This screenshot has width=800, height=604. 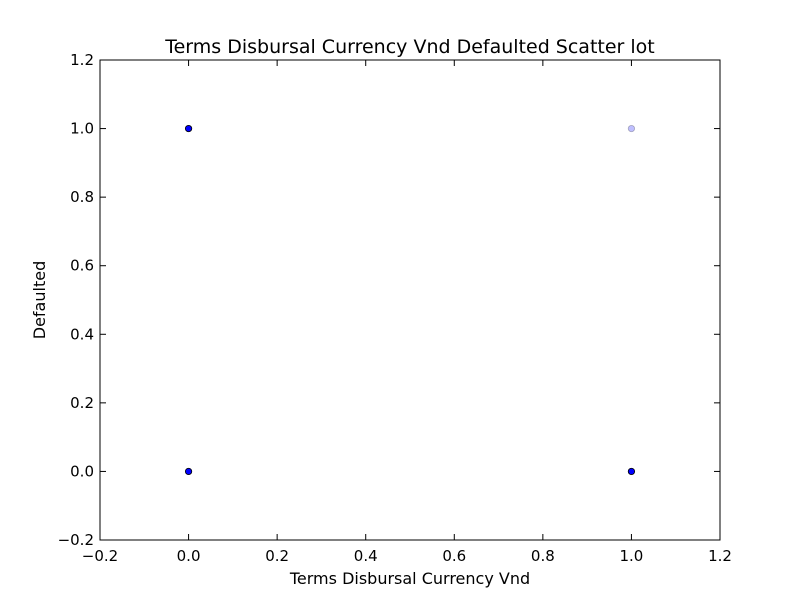 I want to click on x-tick-label: 0.2, so click(x=277, y=556).